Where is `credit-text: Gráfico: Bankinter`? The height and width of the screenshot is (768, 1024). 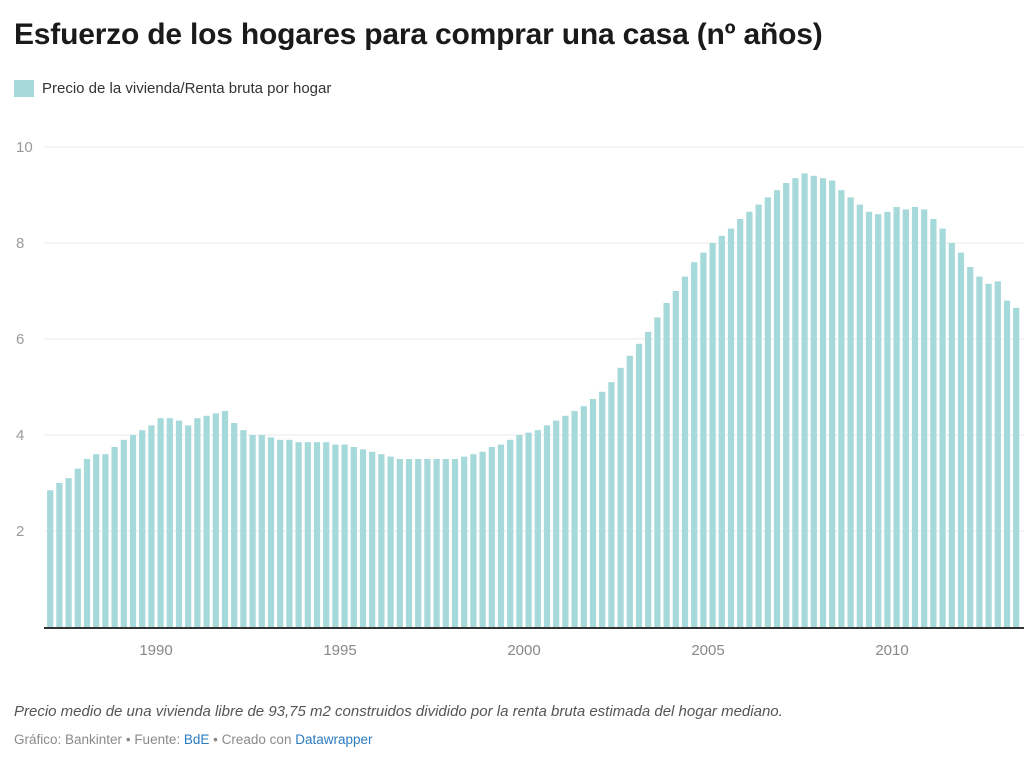
credit-text: Gráfico: Bankinter is located at coordinates (68, 739).